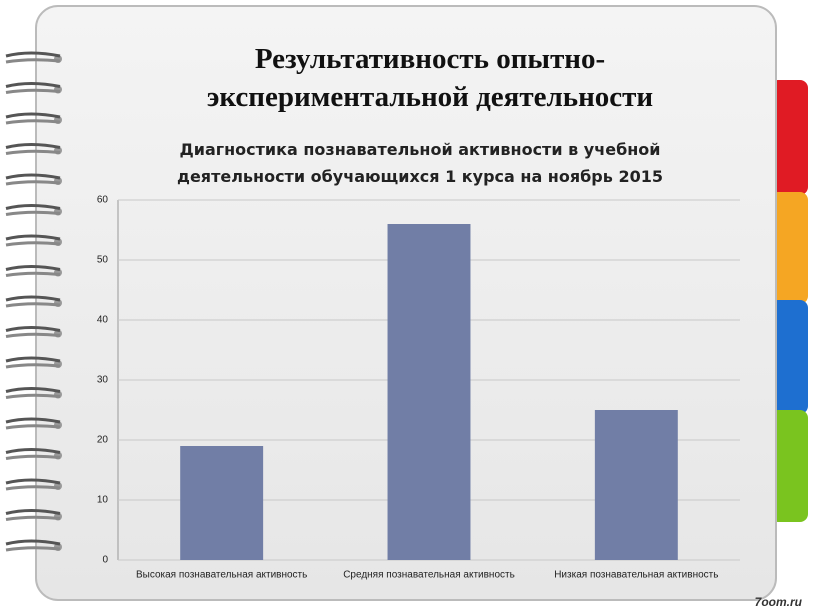 Image resolution: width=816 pixels, height=613 pixels. I want to click on y-tick-label: 50, so click(103, 260).